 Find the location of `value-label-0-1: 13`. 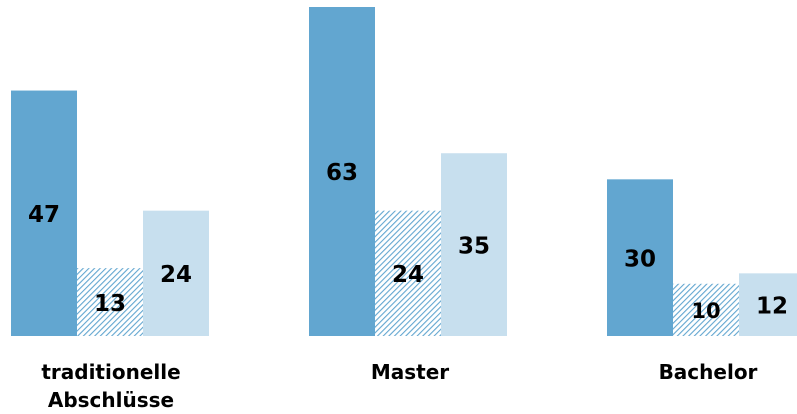

value-label-0-1: 13 is located at coordinates (110, 304).